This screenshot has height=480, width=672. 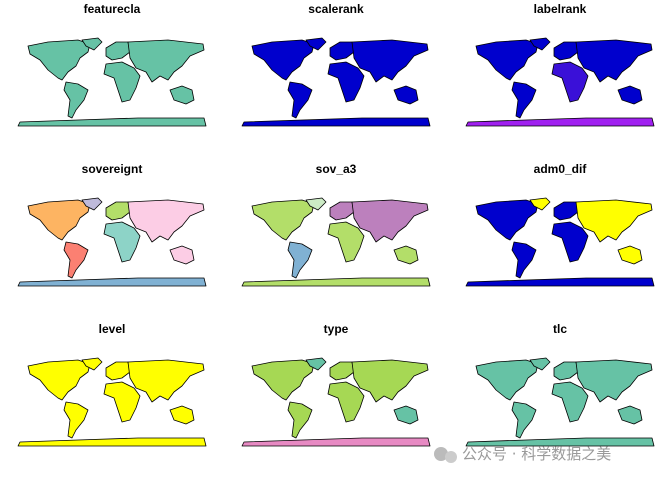 I want to click on panel-title: sov_a3, so click(x=336, y=169).